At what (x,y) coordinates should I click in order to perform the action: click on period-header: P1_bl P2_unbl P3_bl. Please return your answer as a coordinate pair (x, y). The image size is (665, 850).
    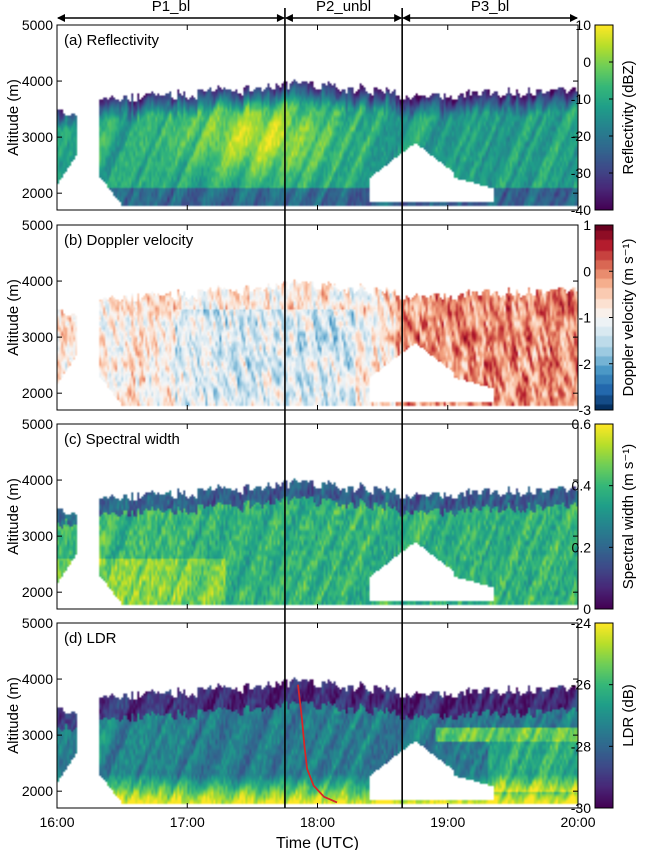
    Looking at the image, I should click on (317, 11).